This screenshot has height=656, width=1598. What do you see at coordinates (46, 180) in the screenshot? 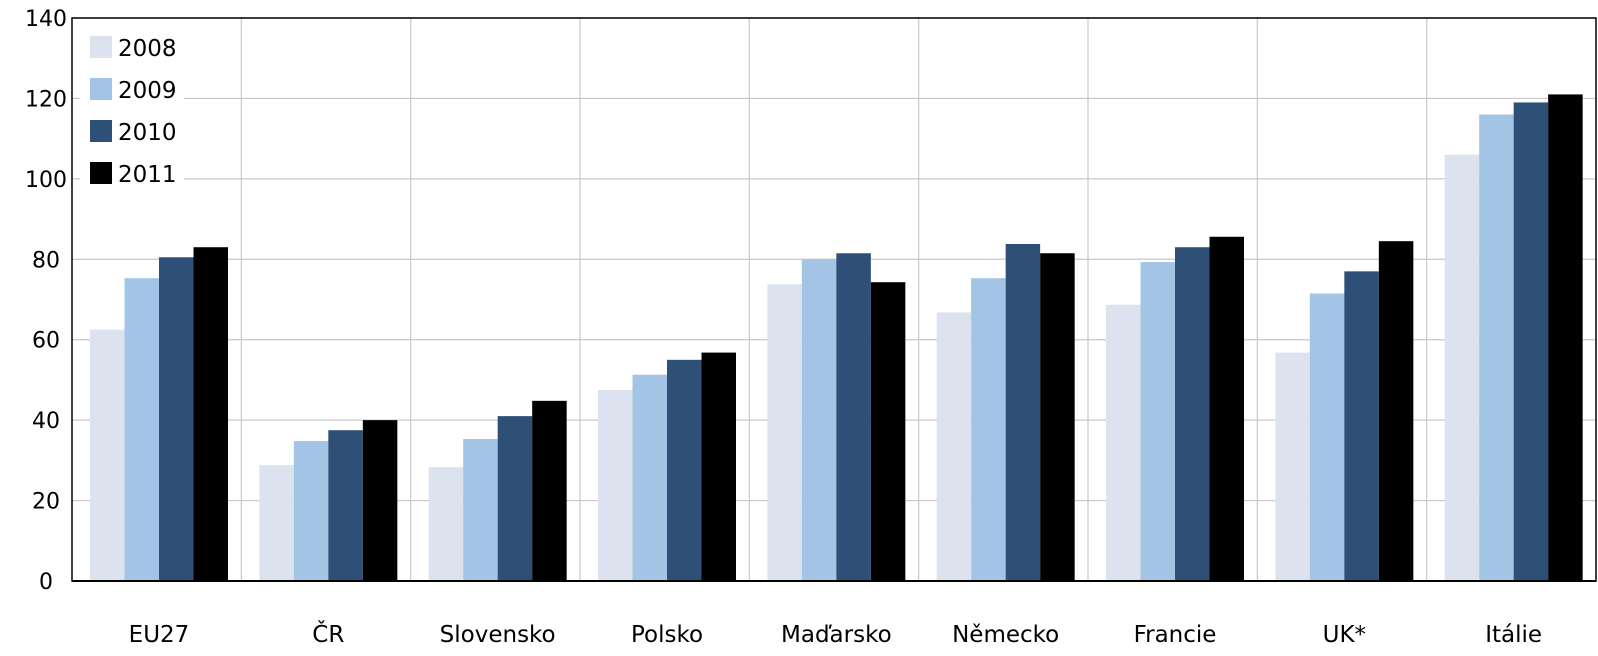
I see `y-tick-label: 100` at bounding box center [46, 180].